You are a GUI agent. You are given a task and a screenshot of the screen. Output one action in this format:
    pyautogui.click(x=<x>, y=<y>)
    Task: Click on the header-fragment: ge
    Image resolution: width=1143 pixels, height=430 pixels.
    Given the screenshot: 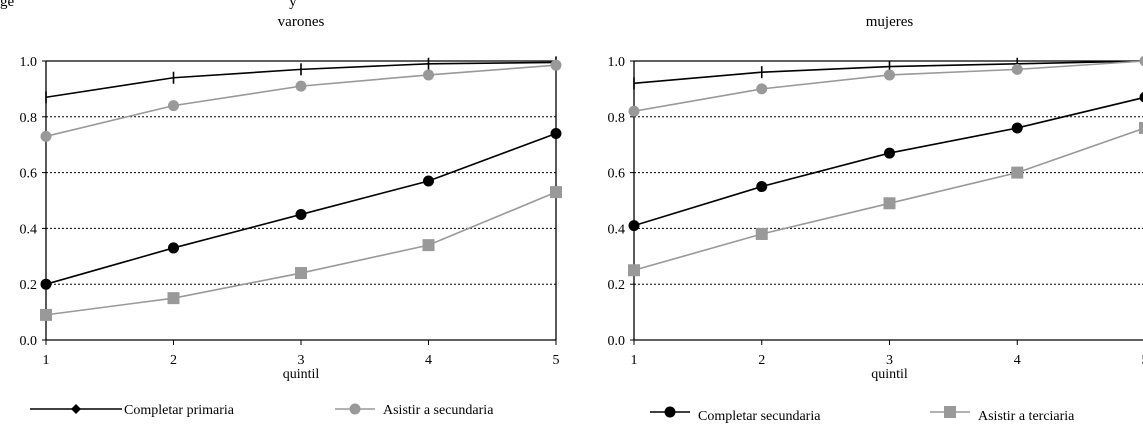 What is the action you would take?
    pyautogui.click(x=7, y=5)
    